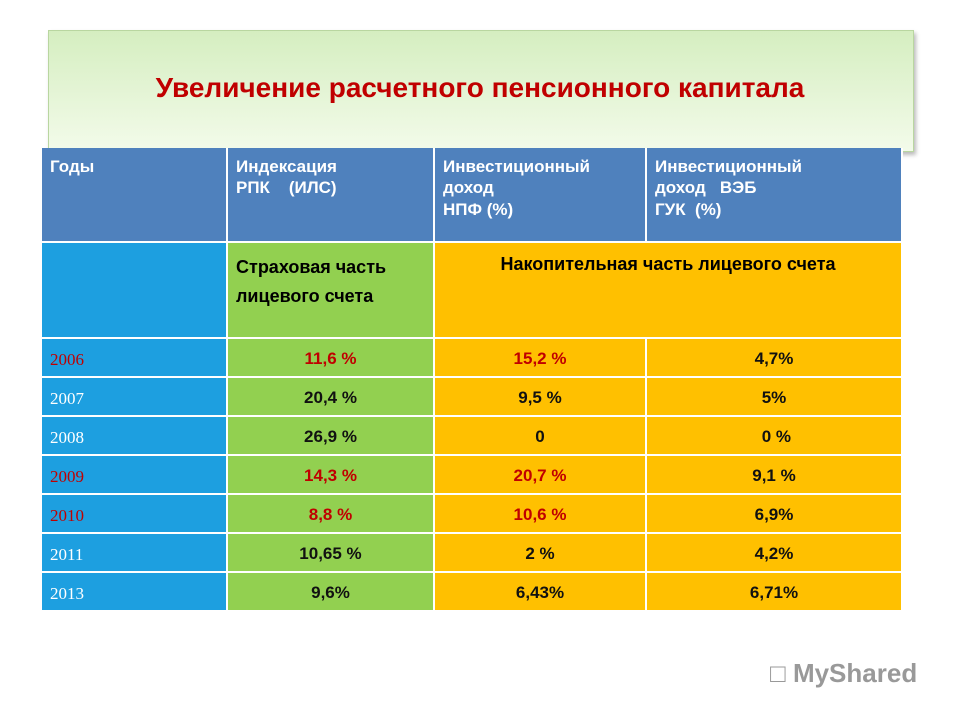 This screenshot has height=720, width=960. Describe the element at coordinates (541, 436) in the screenshot. I see `value-cell: 0` at that location.